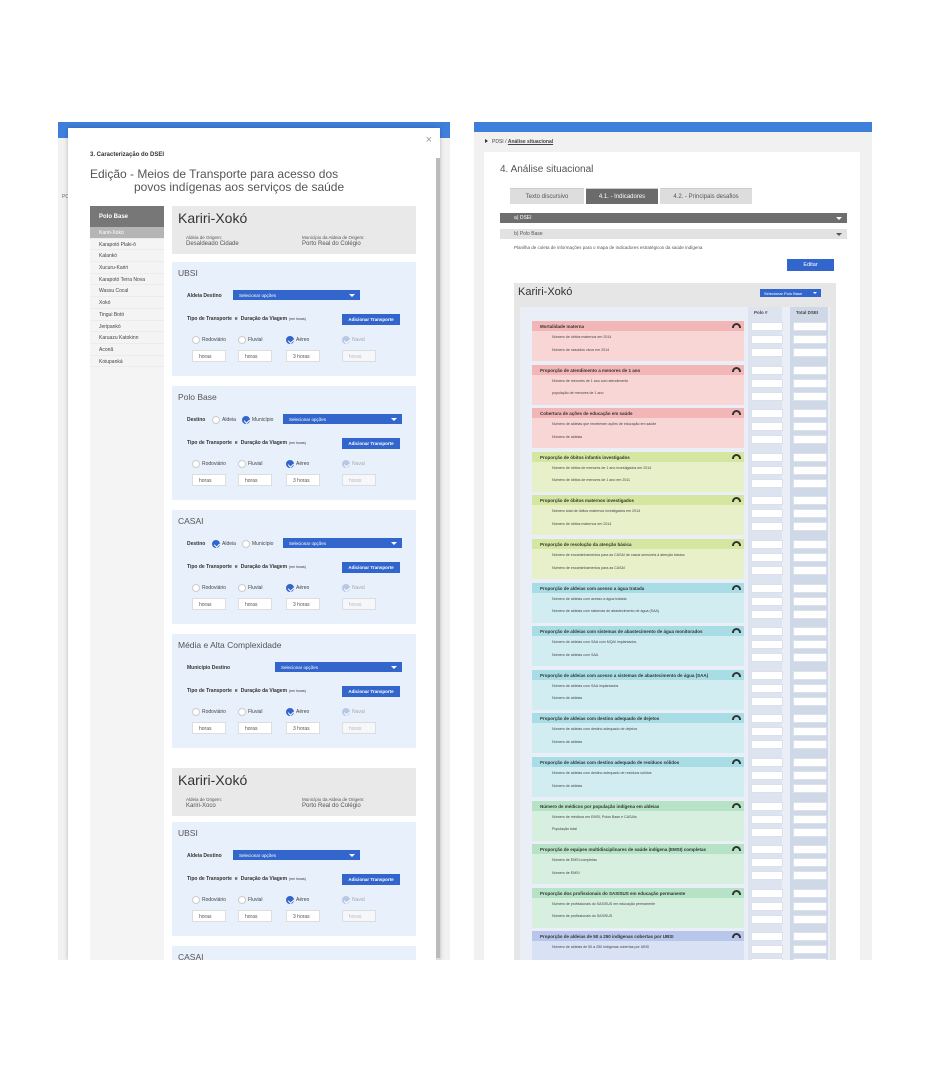 The height and width of the screenshot is (1080, 930). What do you see at coordinates (530, 142) in the screenshot?
I see `breadcrumb-current: Análise situacional` at bounding box center [530, 142].